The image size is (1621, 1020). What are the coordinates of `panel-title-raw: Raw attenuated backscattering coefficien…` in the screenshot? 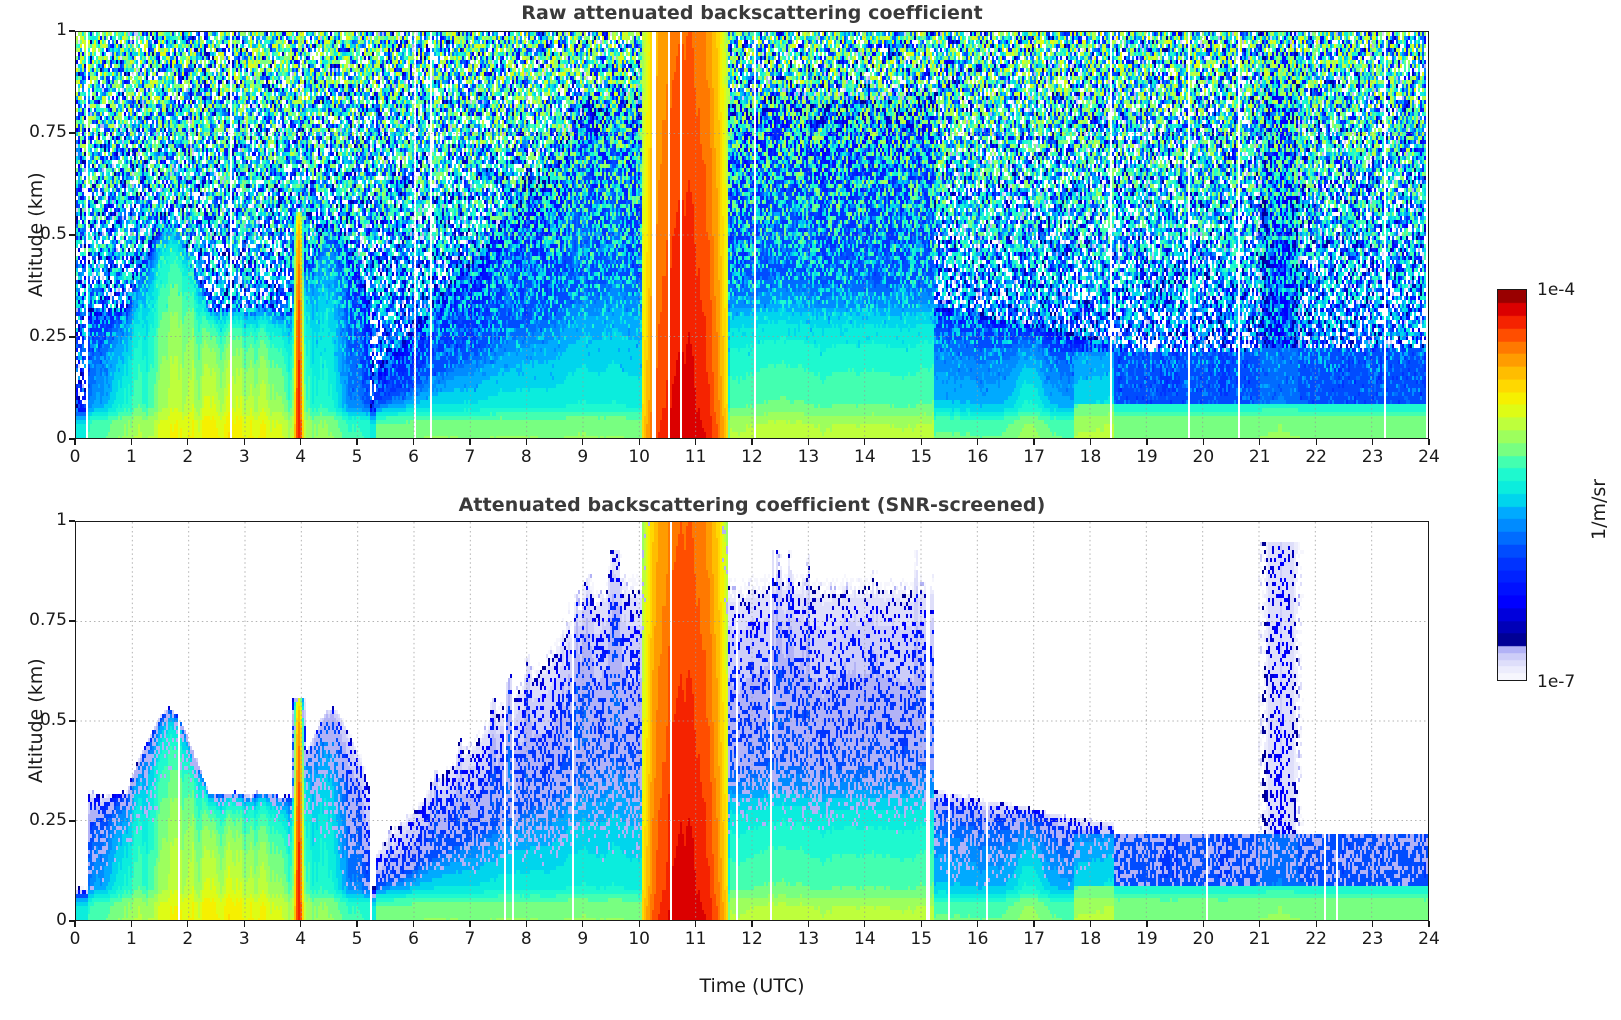 It's located at (752, 13).